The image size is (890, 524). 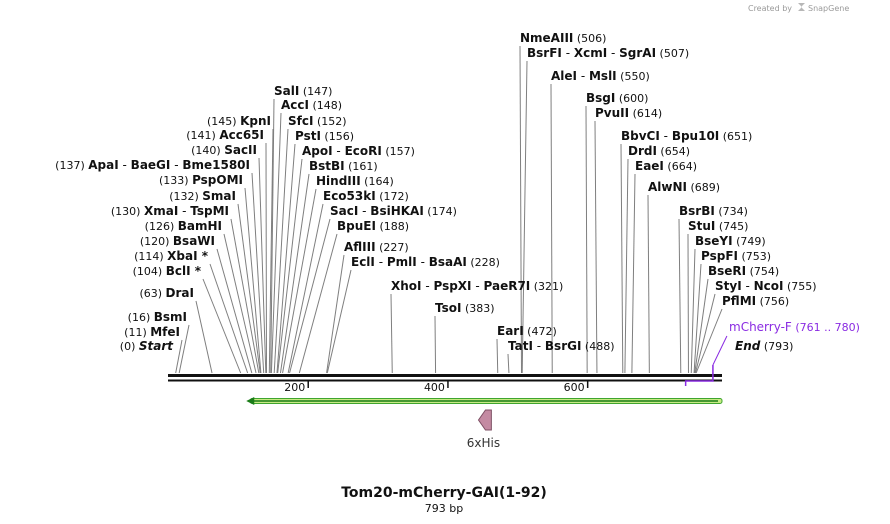 What do you see at coordinates (684, 187) in the screenshot?
I see `site-alwni: AlwNI (689)` at bounding box center [684, 187].